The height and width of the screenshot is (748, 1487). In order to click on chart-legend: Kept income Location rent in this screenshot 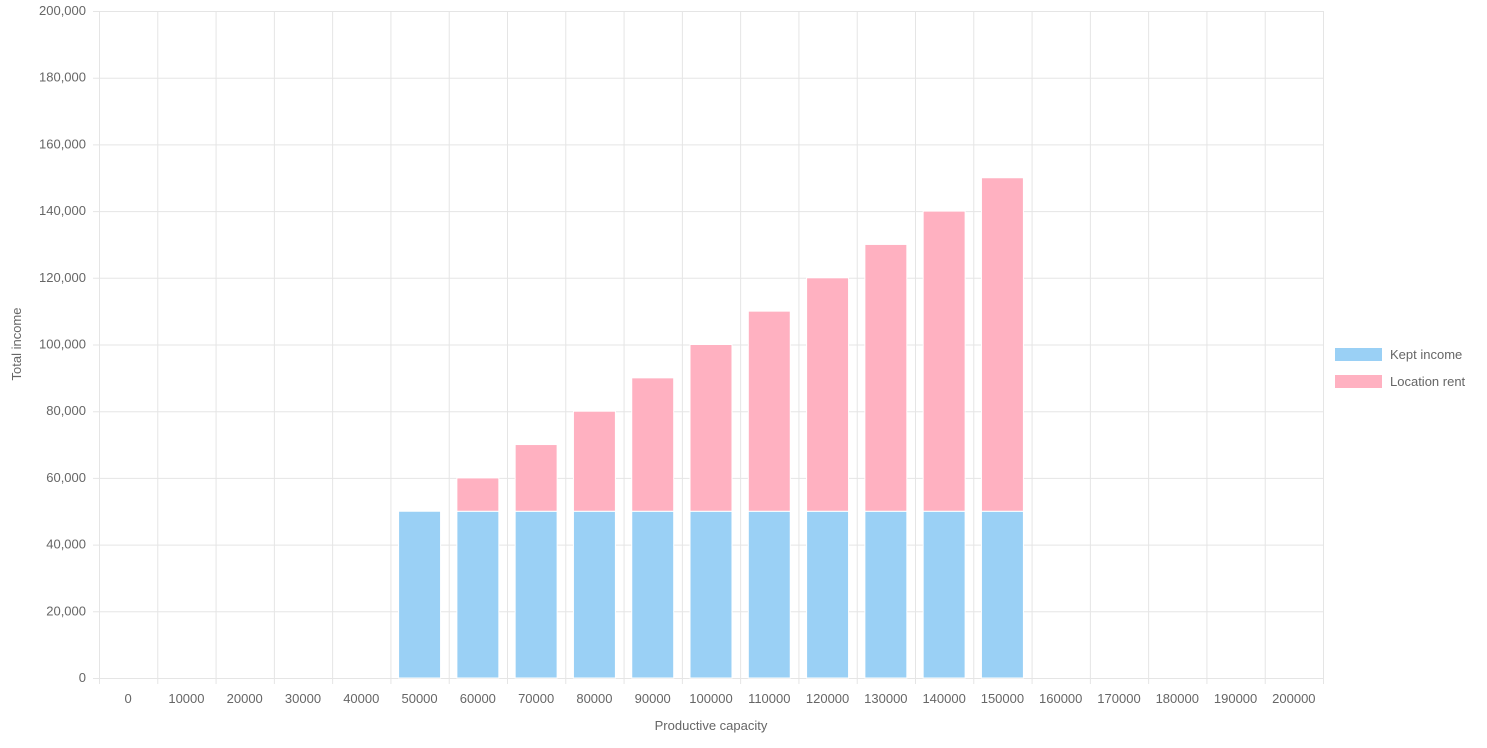, I will do `click(1400, 368)`.